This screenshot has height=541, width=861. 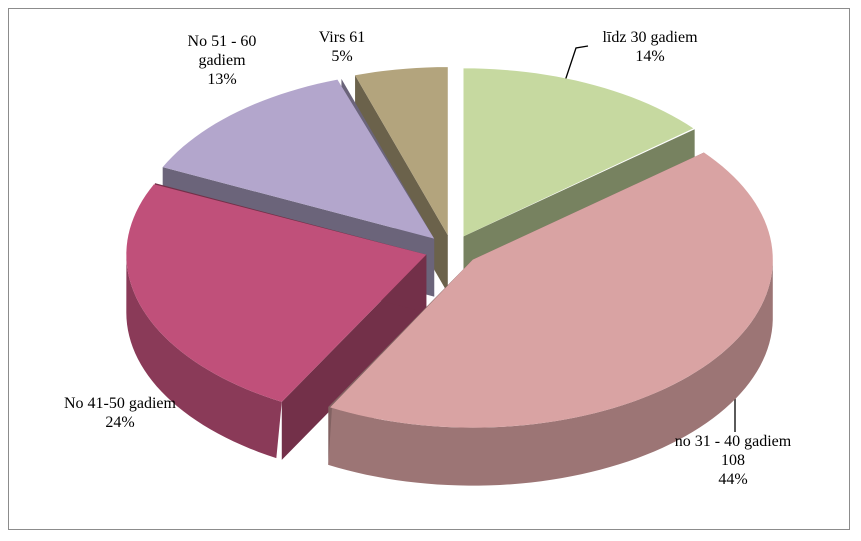 I want to click on percent-label: 13%, so click(x=222, y=79).